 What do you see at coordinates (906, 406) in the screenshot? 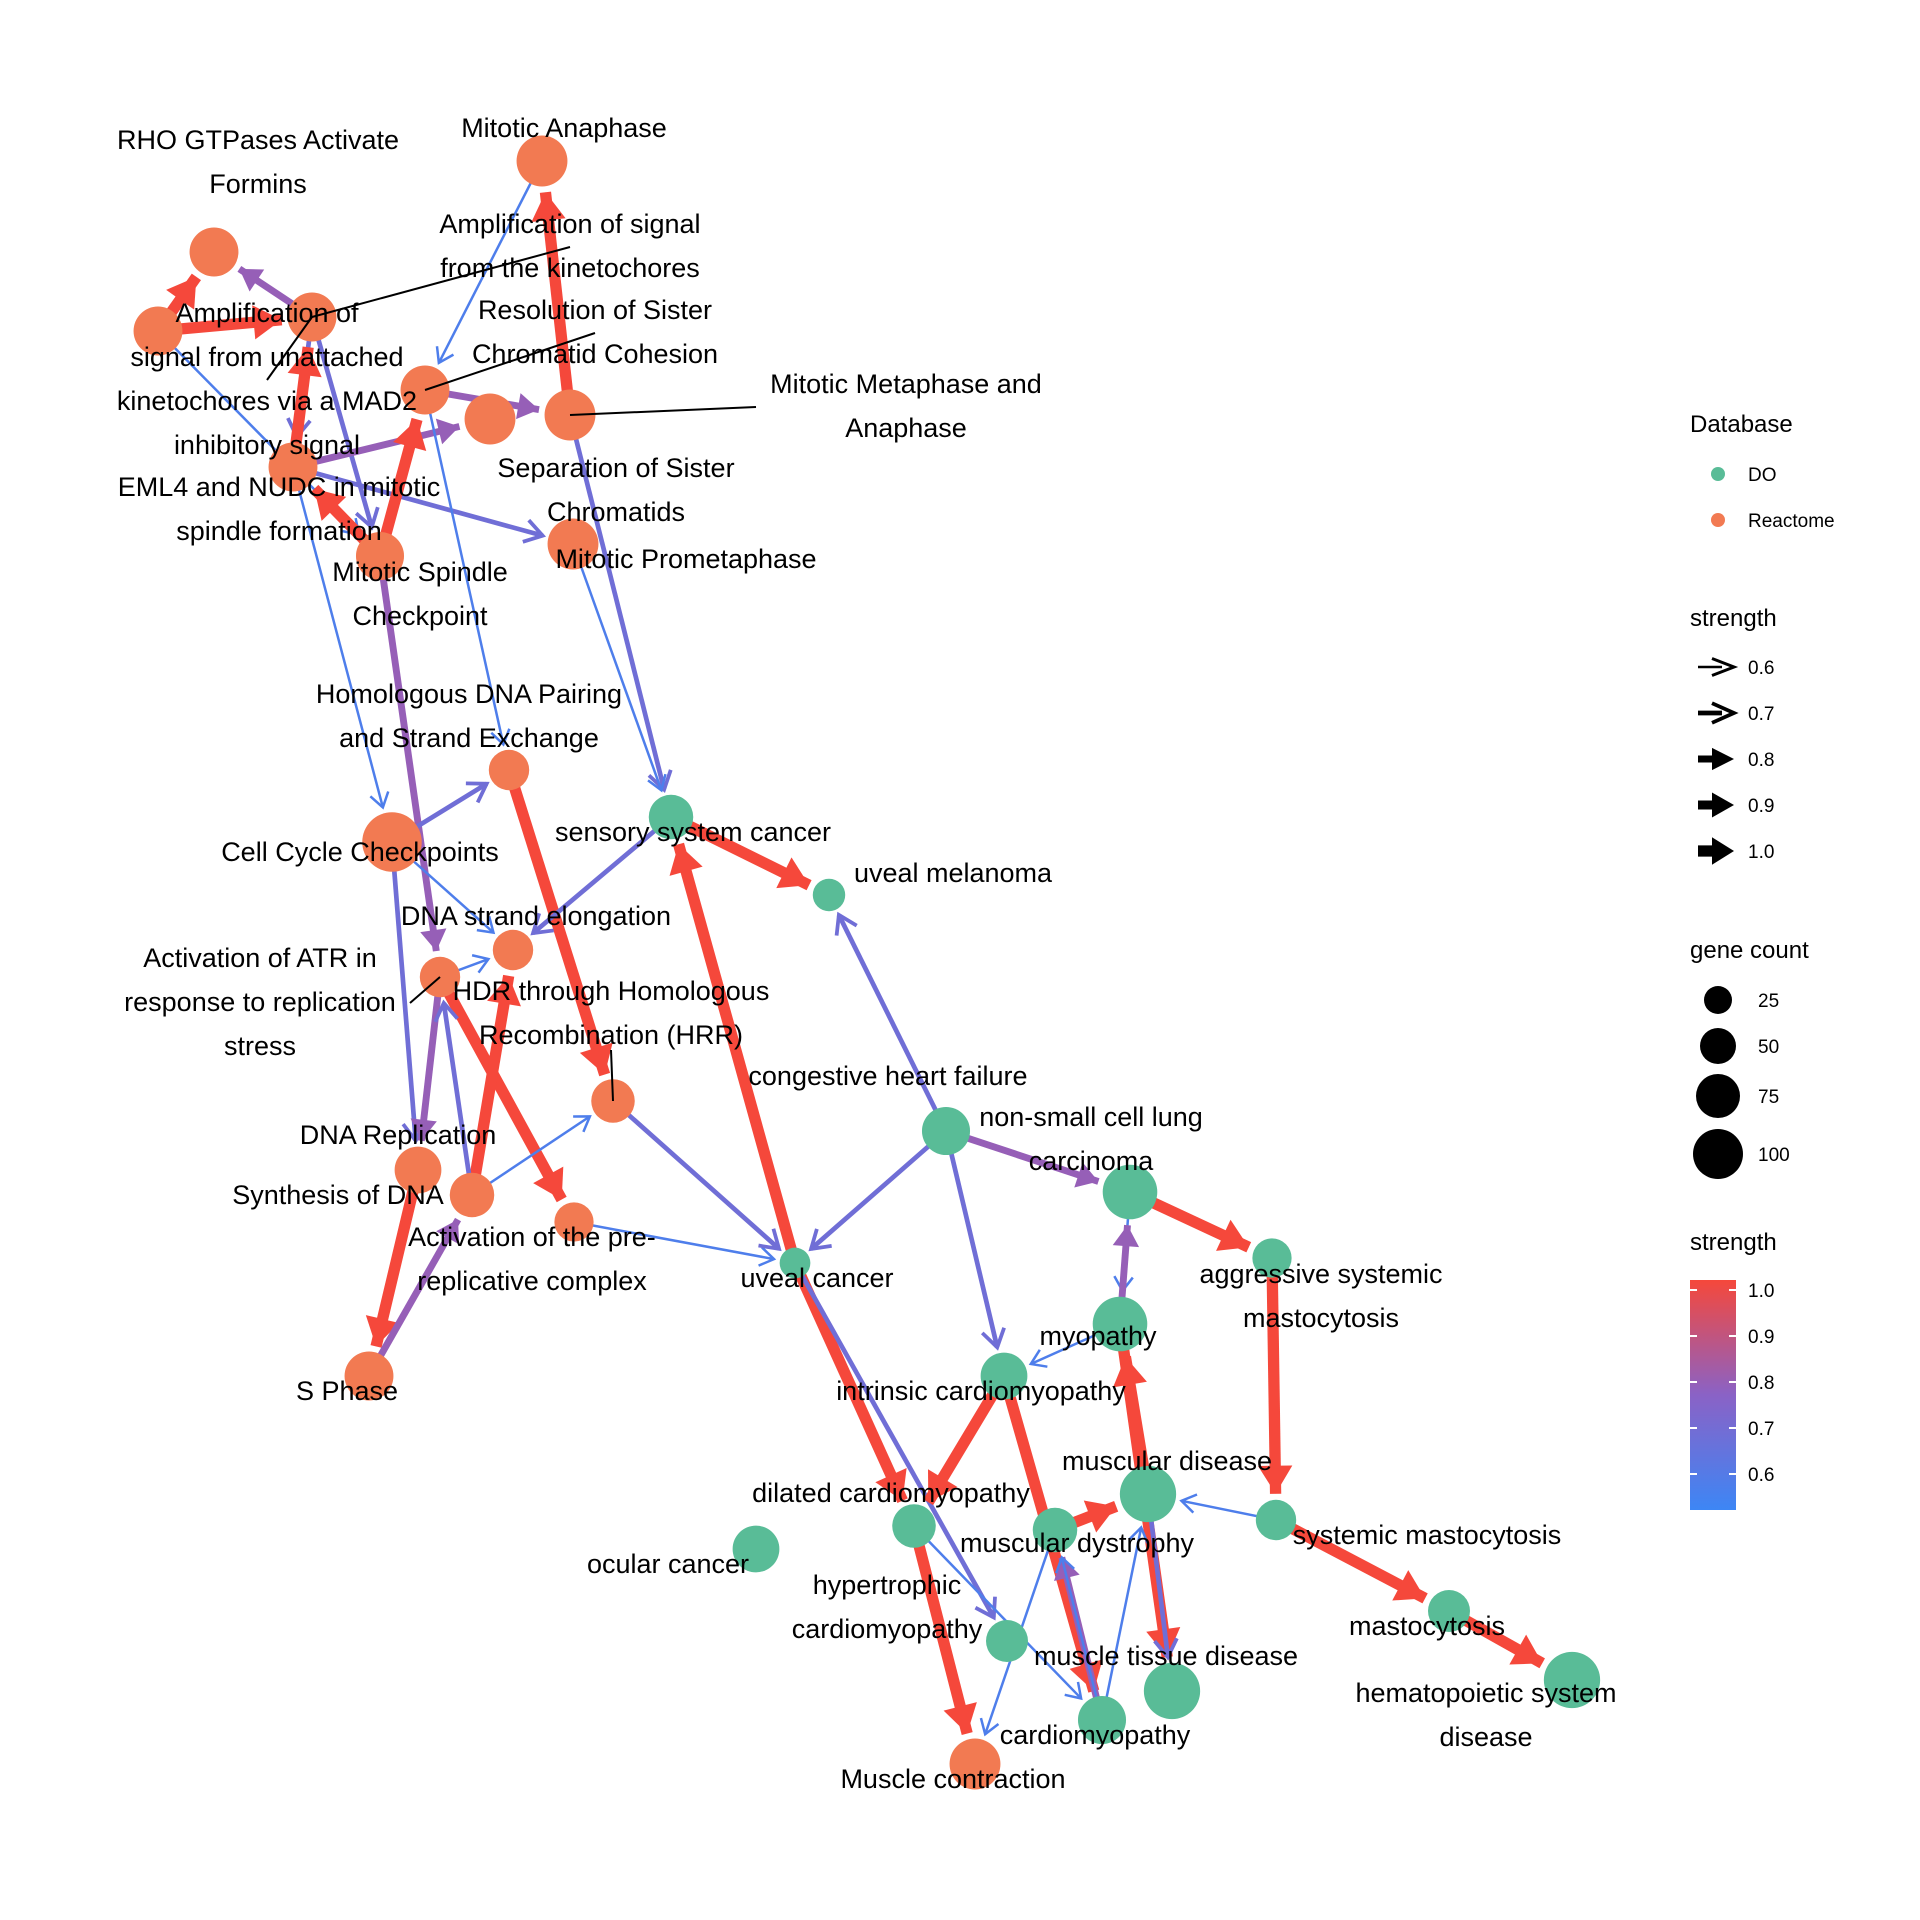
I see `node-label-mit_meta: Mitotic Metaphase and Anaphase` at bounding box center [906, 406].